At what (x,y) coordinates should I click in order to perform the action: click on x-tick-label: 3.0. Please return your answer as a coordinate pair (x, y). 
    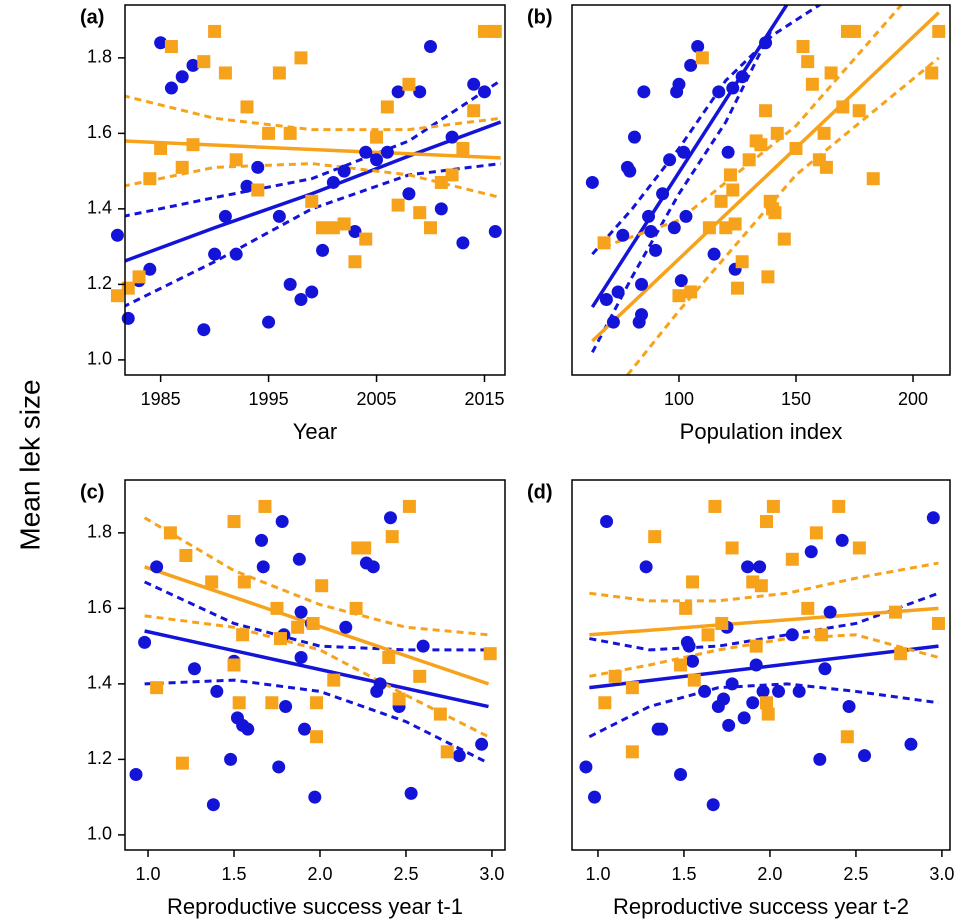
    Looking at the image, I should click on (491, 874).